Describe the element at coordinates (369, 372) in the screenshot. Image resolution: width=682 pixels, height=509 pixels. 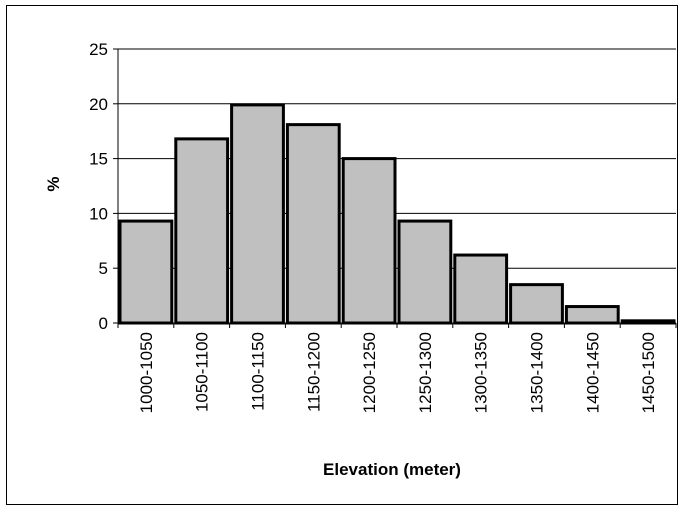
I see `x-tick-label-1200-1250: 1200-1250` at that location.